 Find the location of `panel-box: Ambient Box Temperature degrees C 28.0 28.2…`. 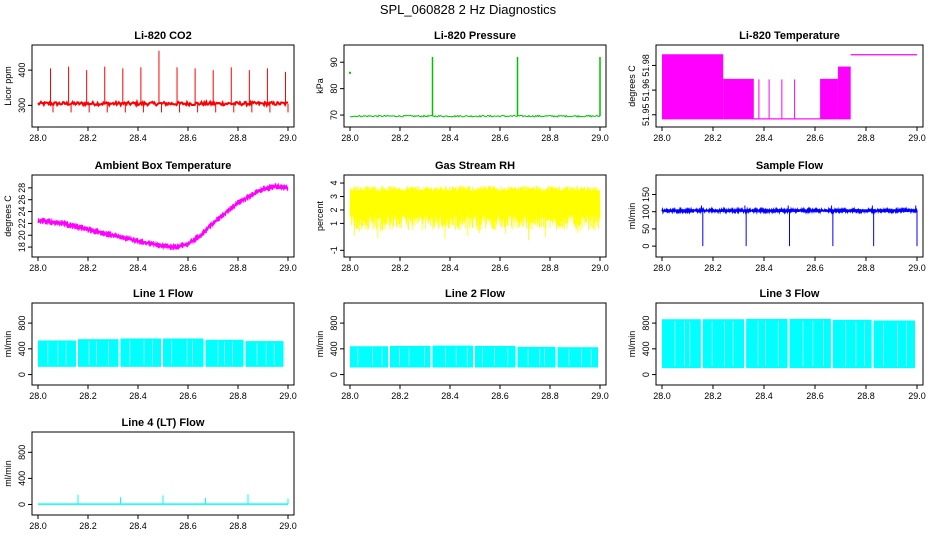

panel-box: Ambient Box Temperature degrees C 28.0 28.2… is located at coordinates (150, 216).